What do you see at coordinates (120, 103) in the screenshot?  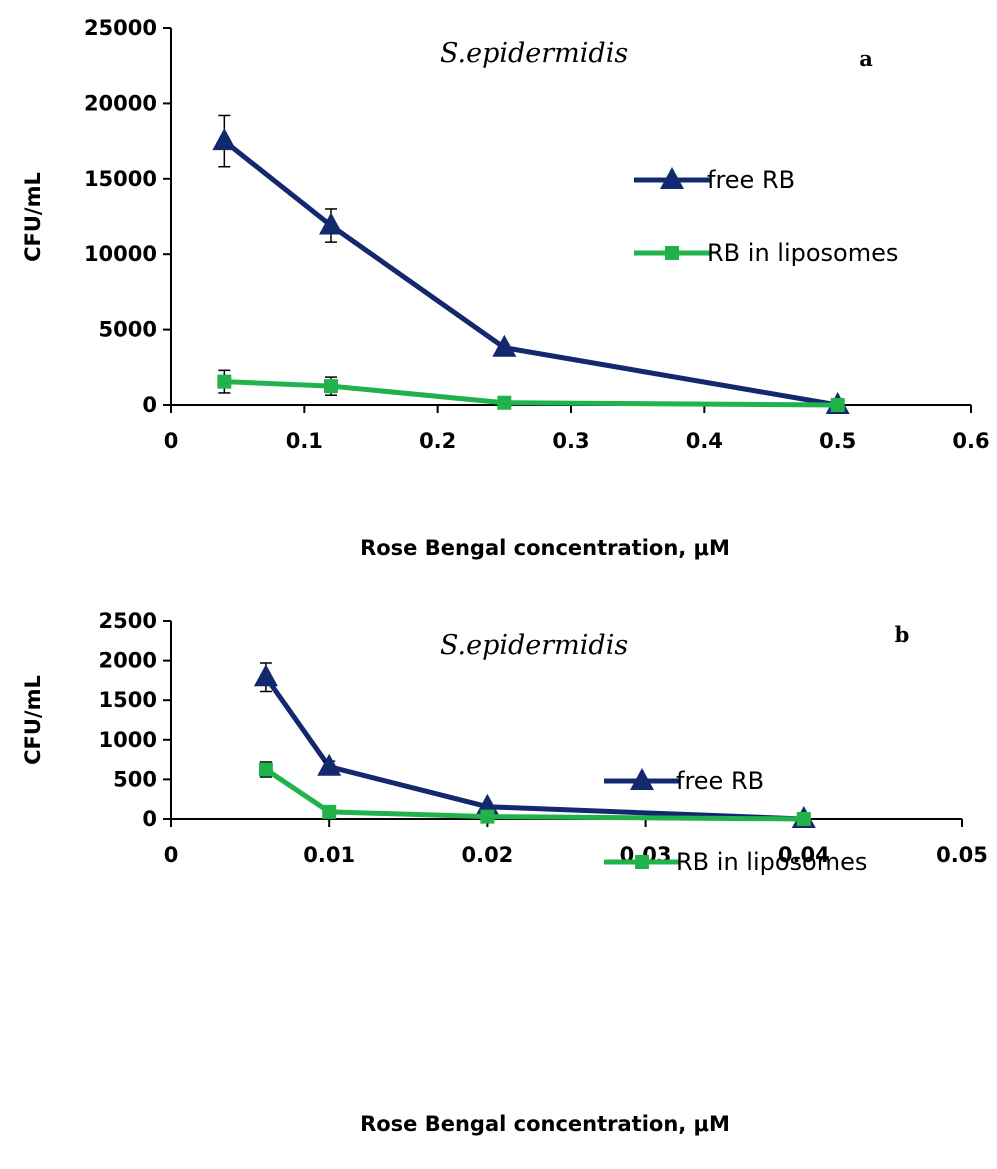 I see `y-tick-label: 20000` at bounding box center [120, 103].